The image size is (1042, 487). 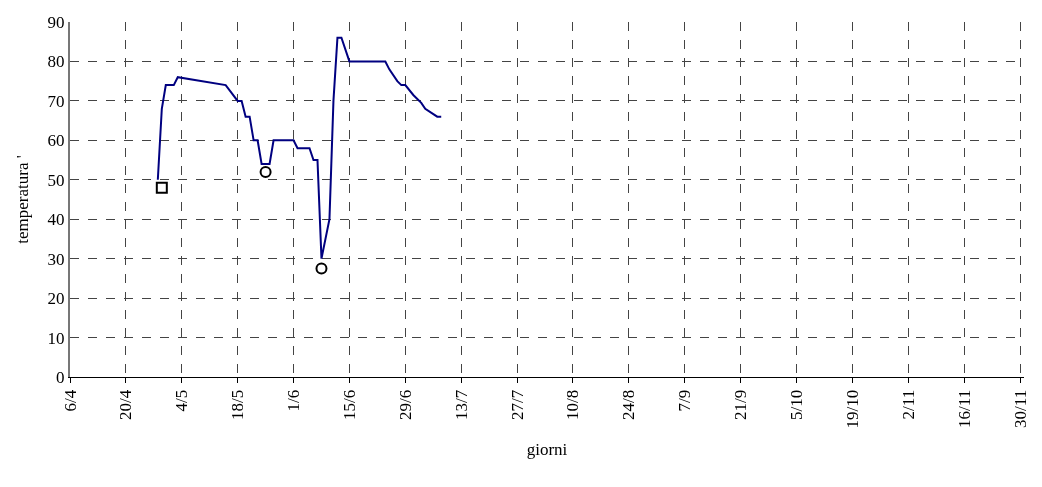 I want to click on line-series, so click(x=299, y=148).